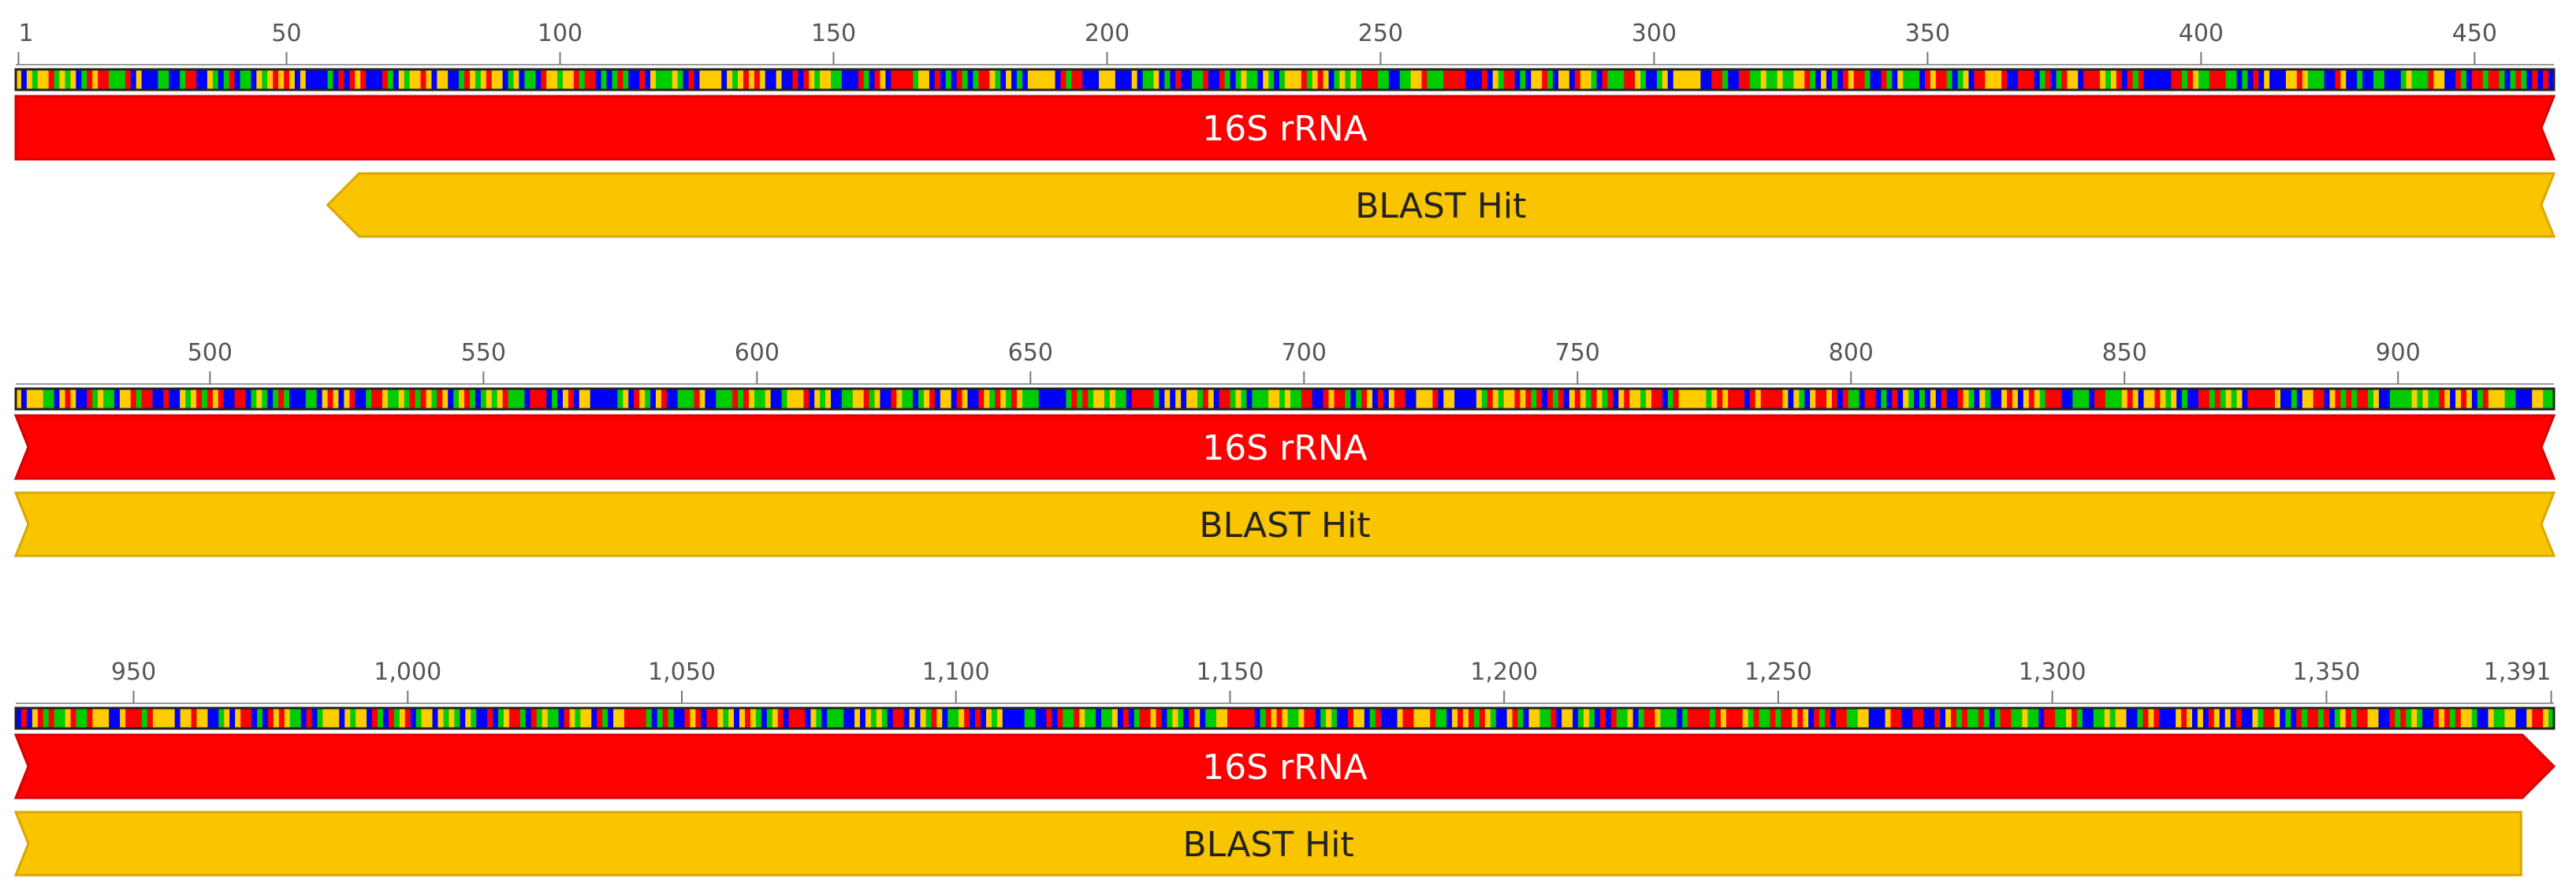  I want to click on ruler-tick-label: 850, so click(2124, 353).